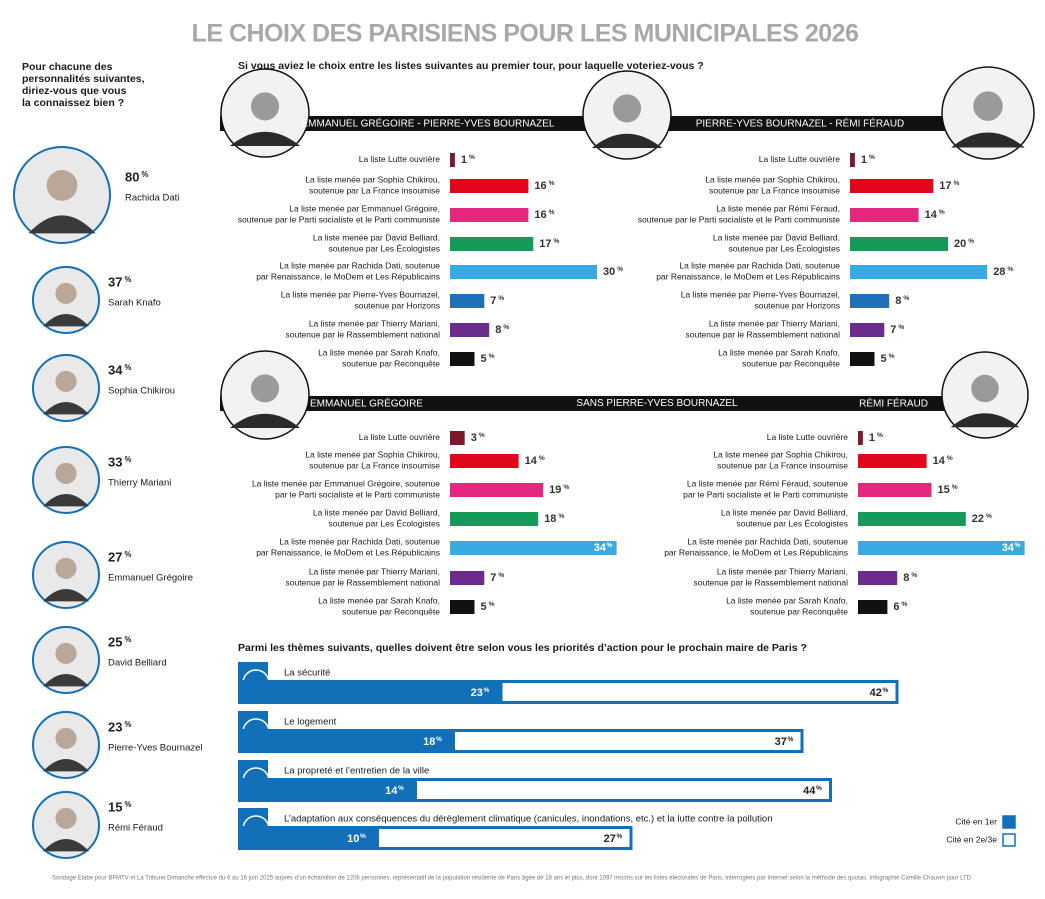  What do you see at coordinates (559, 490) in the screenshot?
I see `bar-value: 19%` at bounding box center [559, 490].